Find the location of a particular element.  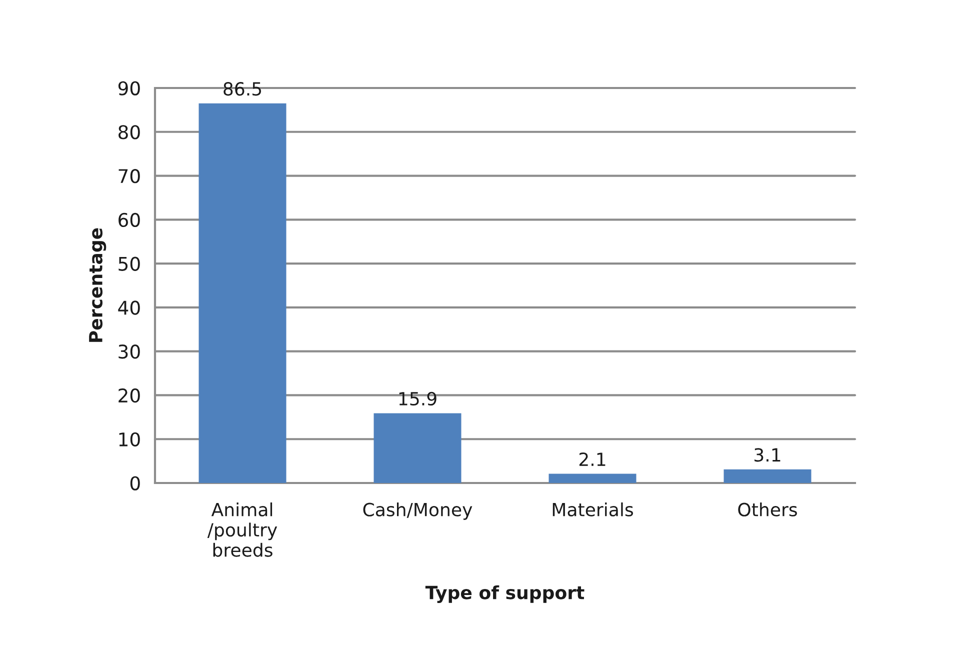

data-label: 3.1 is located at coordinates (767, 455).